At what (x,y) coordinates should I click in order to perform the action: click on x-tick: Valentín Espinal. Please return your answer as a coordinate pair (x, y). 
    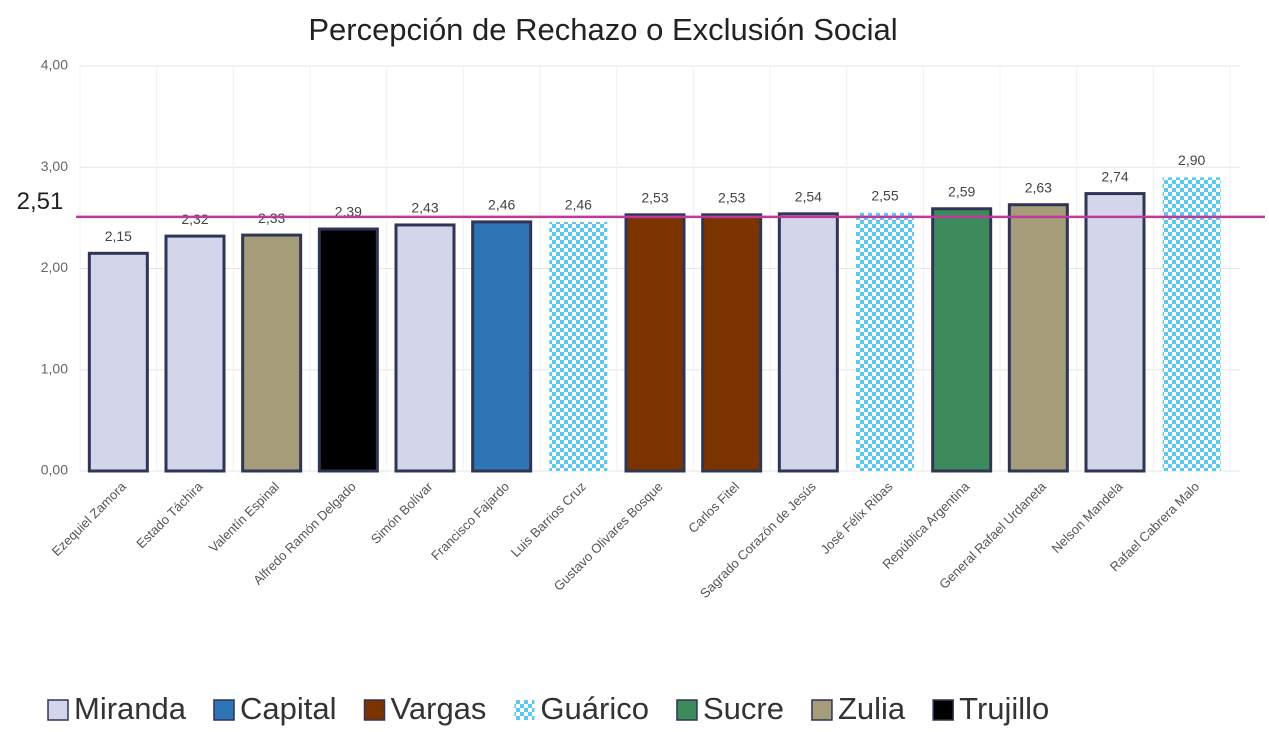
    Looking at the image, I should click on (244, 517).